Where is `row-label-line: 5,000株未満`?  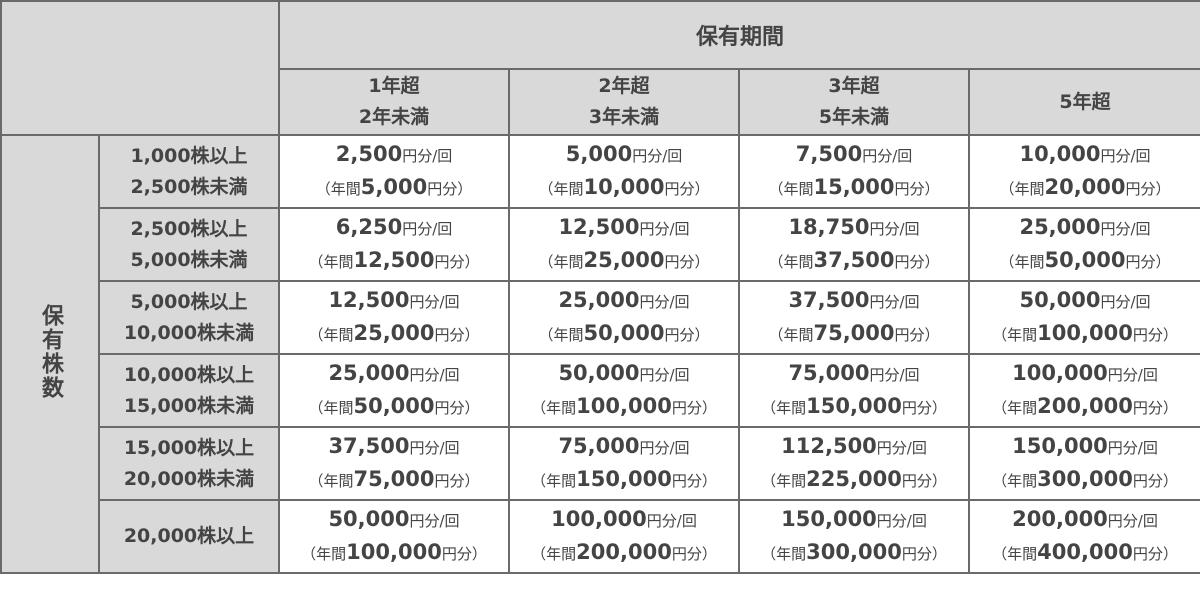 row-label-line: 5,000株未満 is located at coordinates (189, 259).